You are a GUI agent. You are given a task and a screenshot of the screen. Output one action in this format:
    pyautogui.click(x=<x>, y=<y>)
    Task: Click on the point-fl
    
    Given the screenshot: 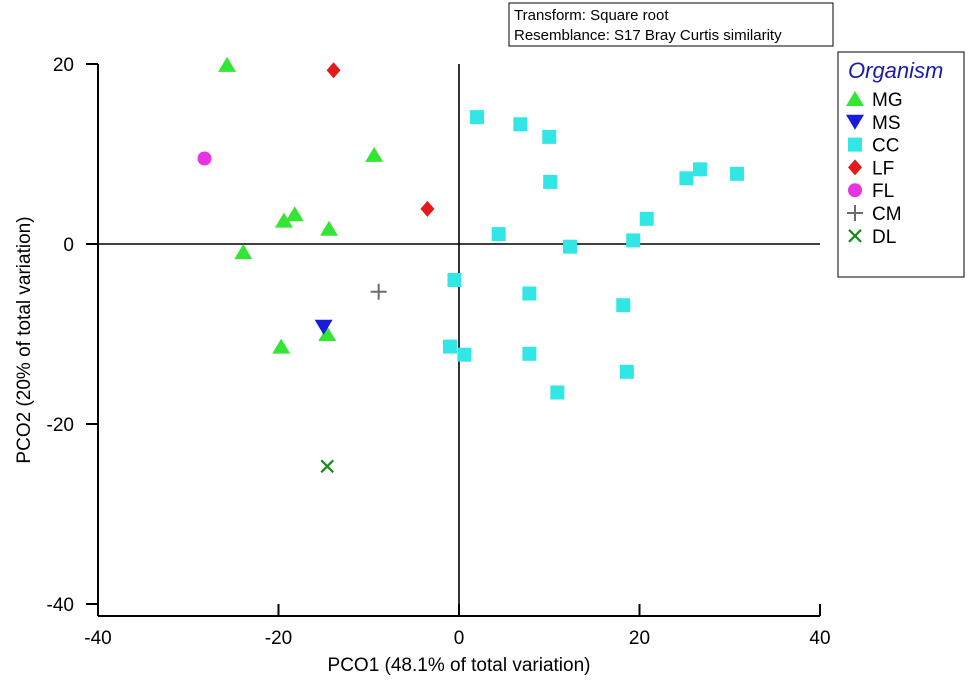 What is the action you would take?
    pyautogui.click(x=204, y=158)
    